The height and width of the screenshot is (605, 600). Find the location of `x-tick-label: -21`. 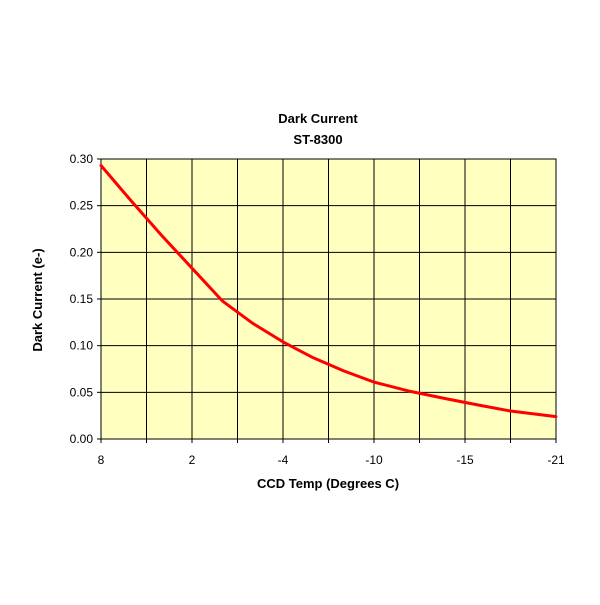

x-tick-label: -21 is located at coordinates (556, 460).